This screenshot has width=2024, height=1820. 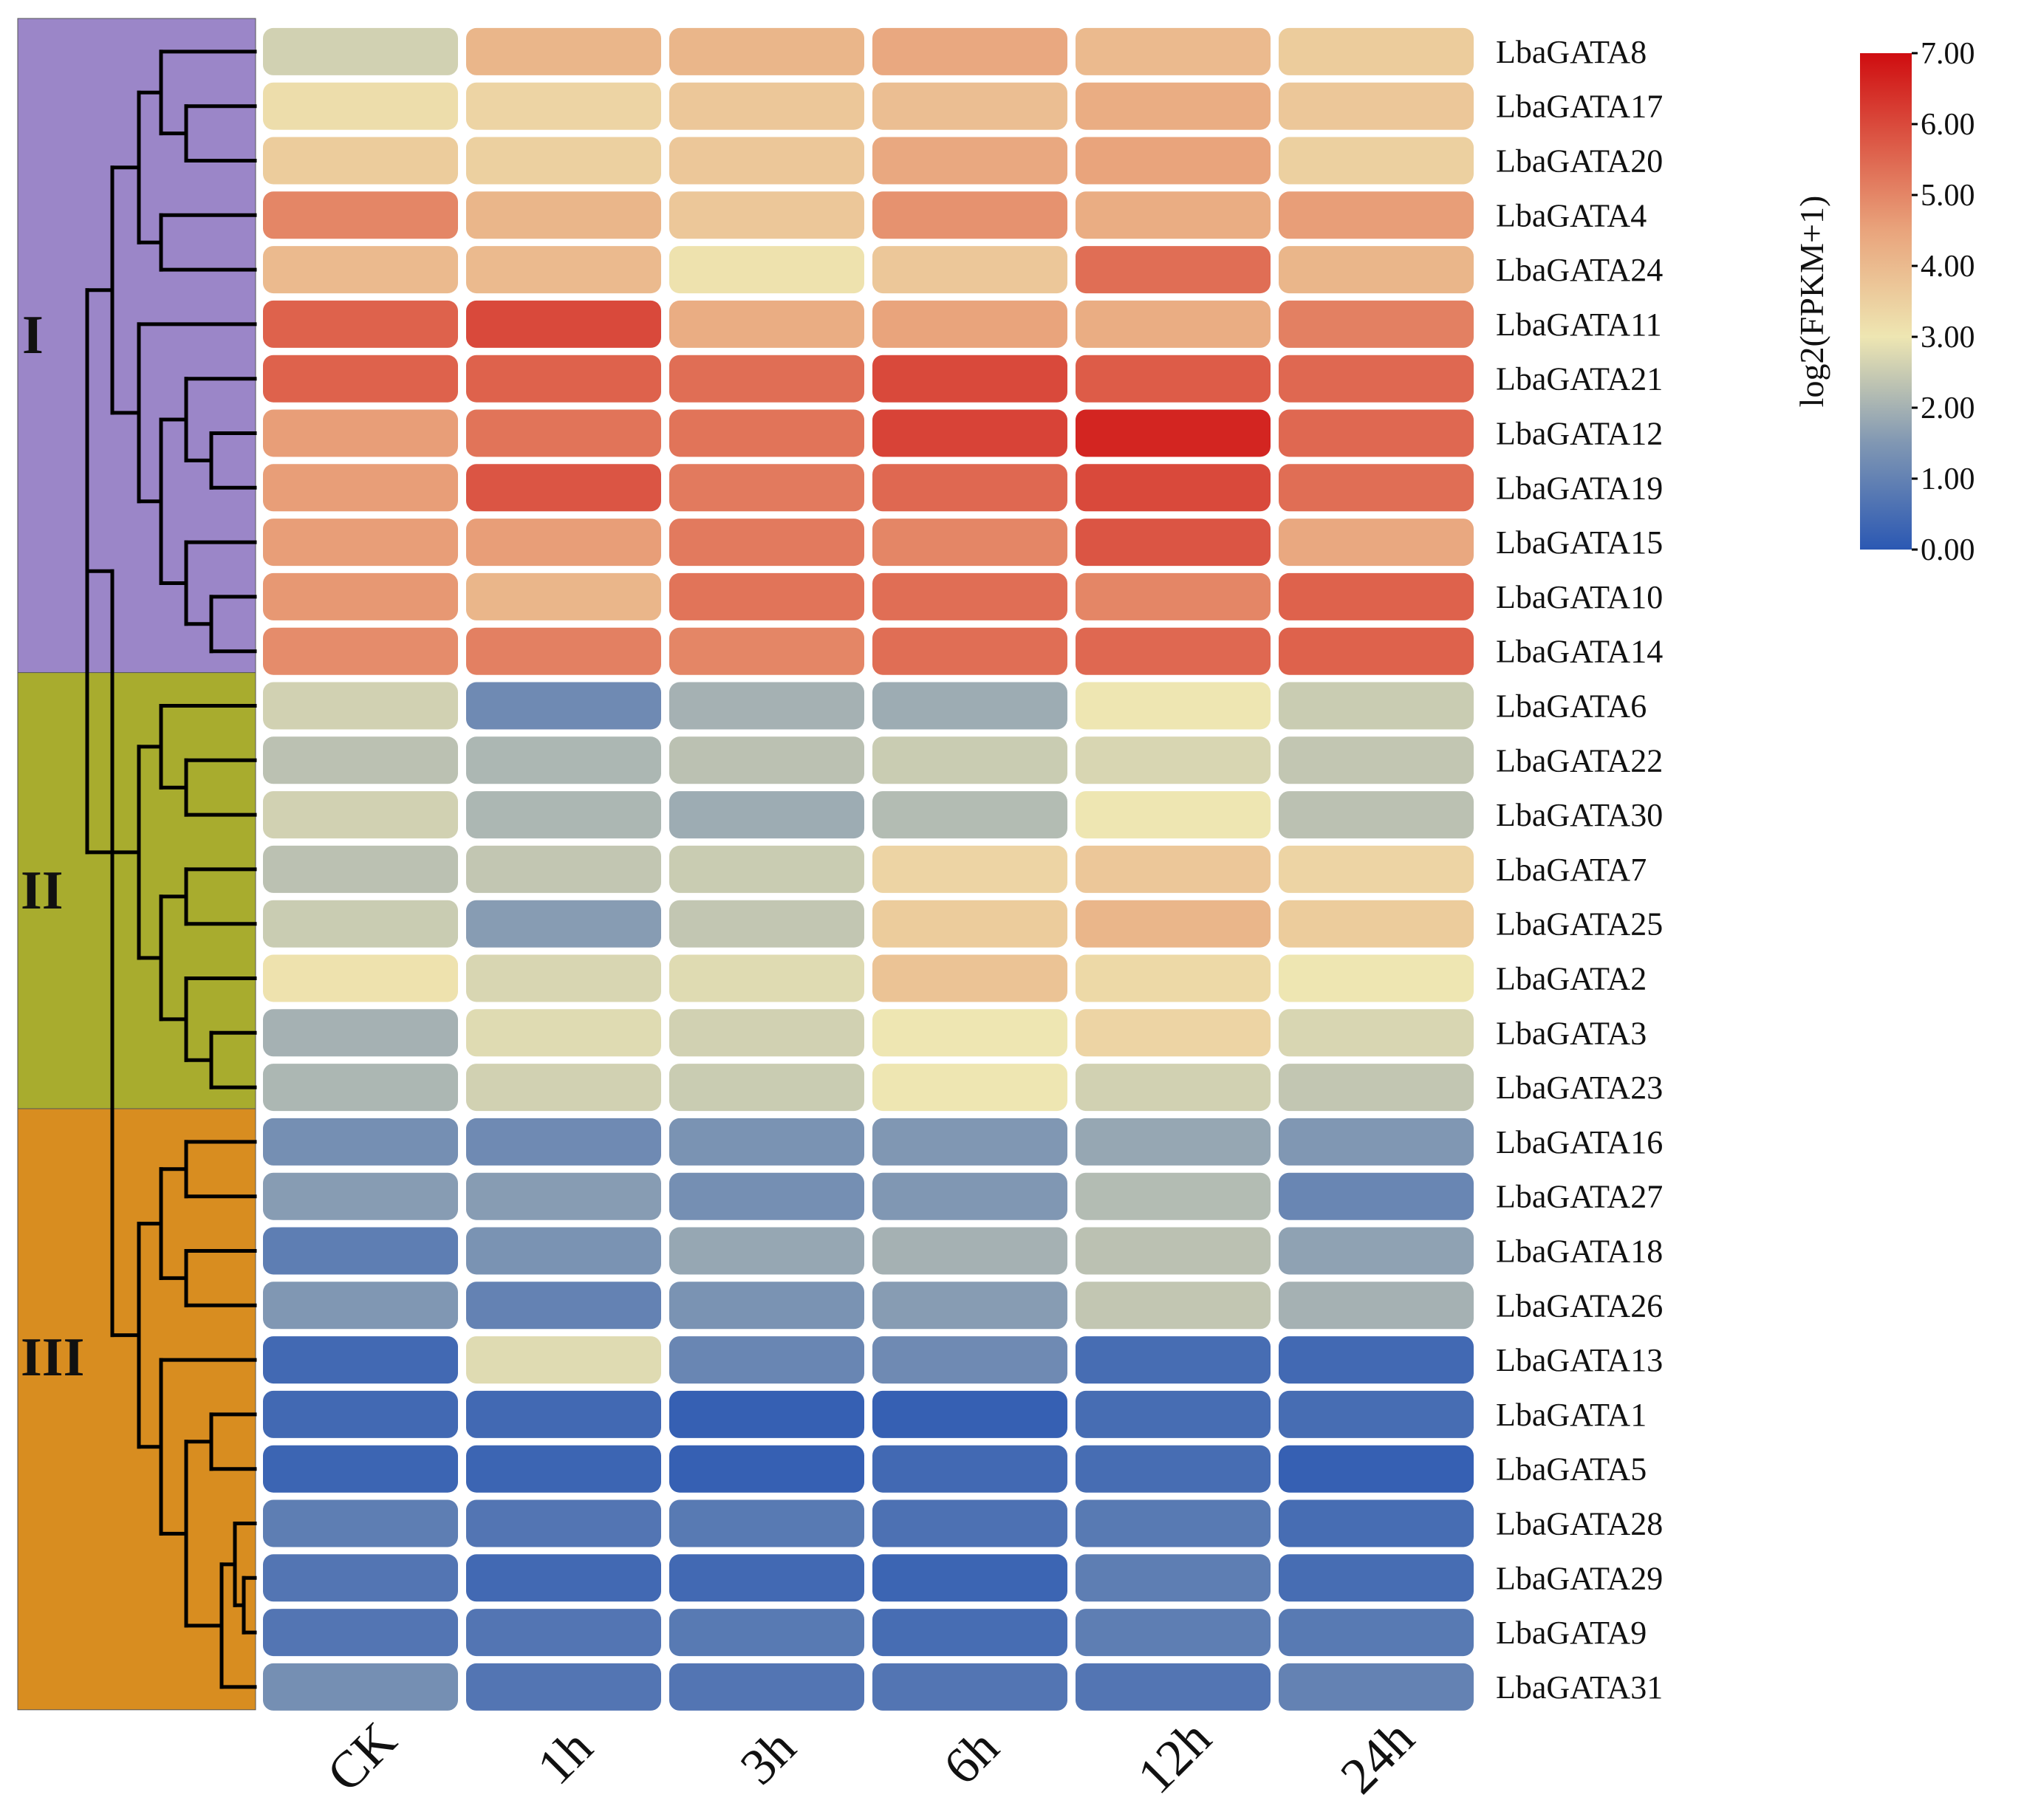 What do you see at coordinates (360, 706) in the screenshot?
I see `heatmap-cell-LbaGATA6-CK` at bounding box center [360, 706].